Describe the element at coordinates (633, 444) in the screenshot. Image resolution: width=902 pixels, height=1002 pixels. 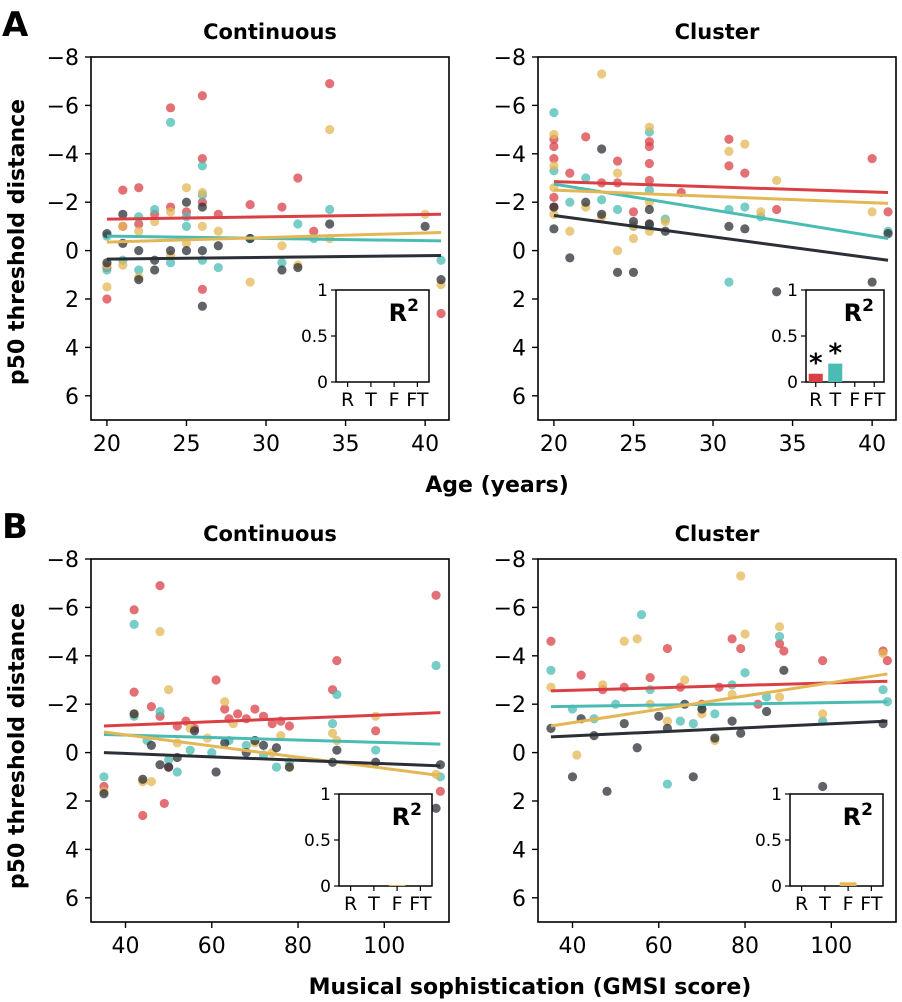
I see `x-tick-label: 25` at that location.